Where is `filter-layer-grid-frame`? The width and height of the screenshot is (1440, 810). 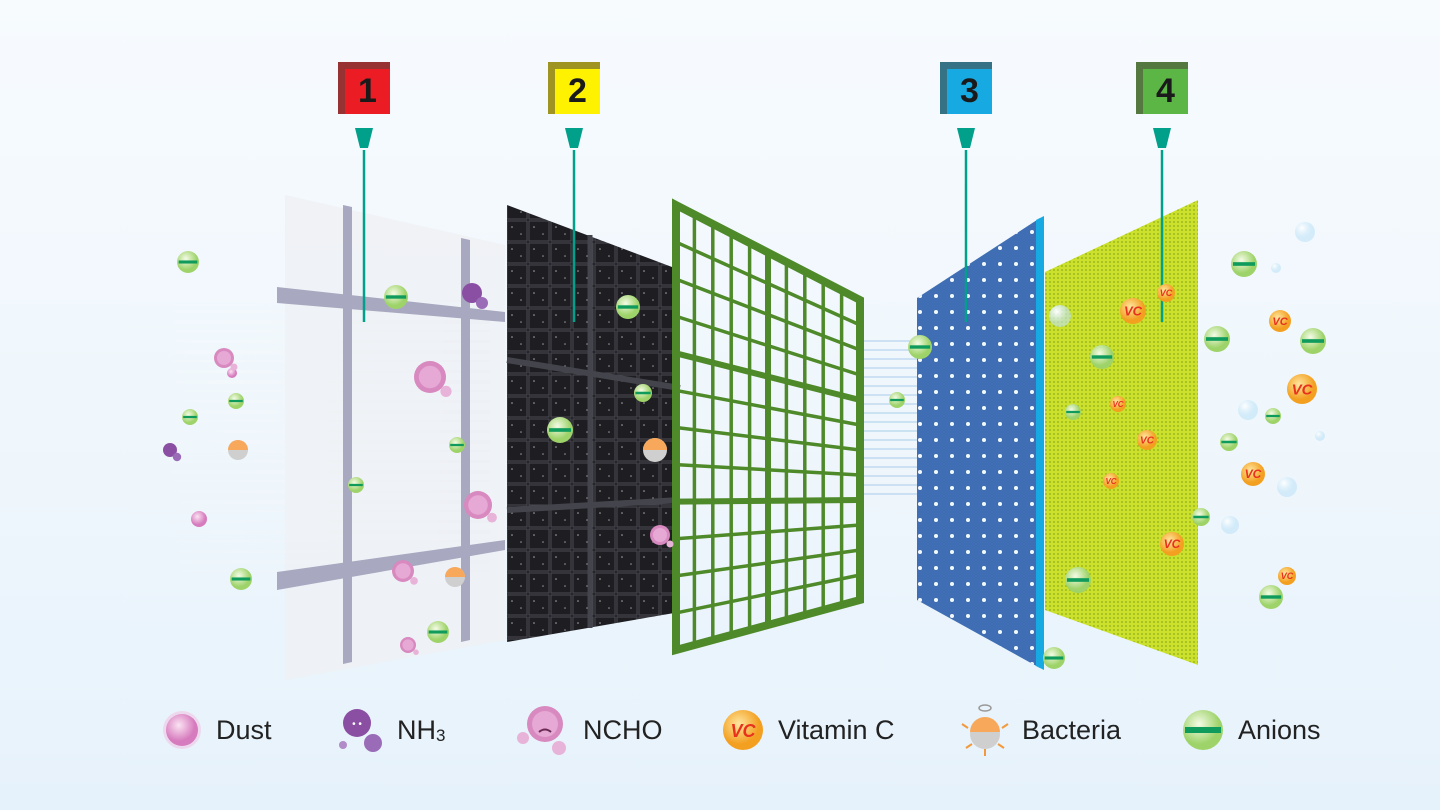 filter-layer-grid-frame is located at coordinates (768, 427).